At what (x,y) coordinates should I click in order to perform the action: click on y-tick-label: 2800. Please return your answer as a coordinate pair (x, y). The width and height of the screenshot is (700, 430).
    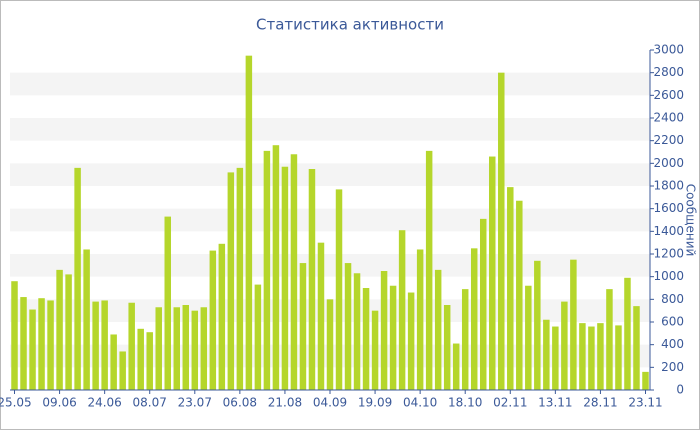
    Looking at the image, I should click on (668, 72).